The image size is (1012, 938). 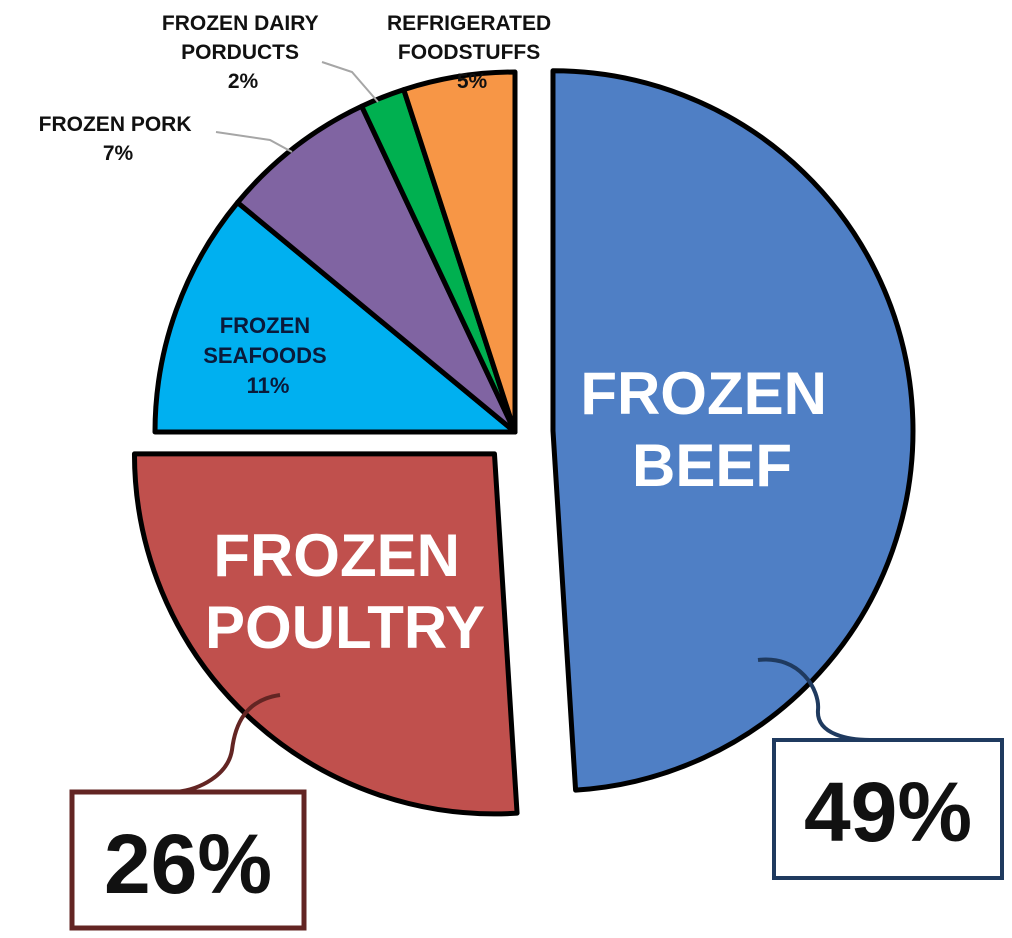 I want to click on slice-label-beef: FROZEN BEEF, so click(x=711, y=429).